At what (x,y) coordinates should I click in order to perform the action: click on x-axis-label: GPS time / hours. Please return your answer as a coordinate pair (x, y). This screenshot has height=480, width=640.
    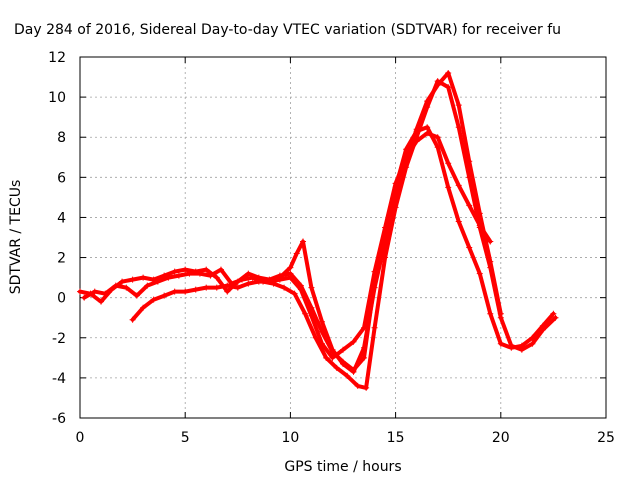
    Looking at the image, I should click on (342, 467).